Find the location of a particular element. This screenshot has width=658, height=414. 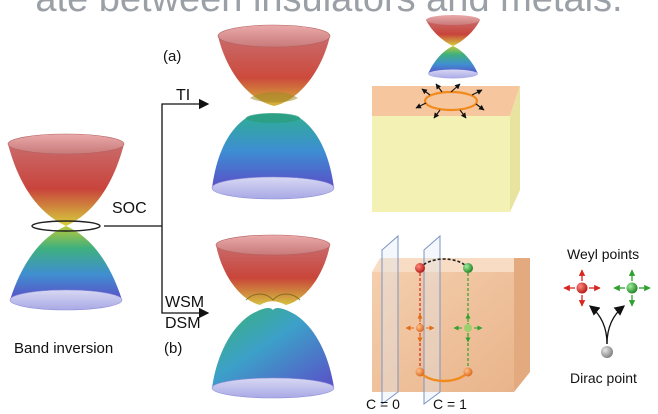

dsm-label: DSM is located at coordinates (183, 323).